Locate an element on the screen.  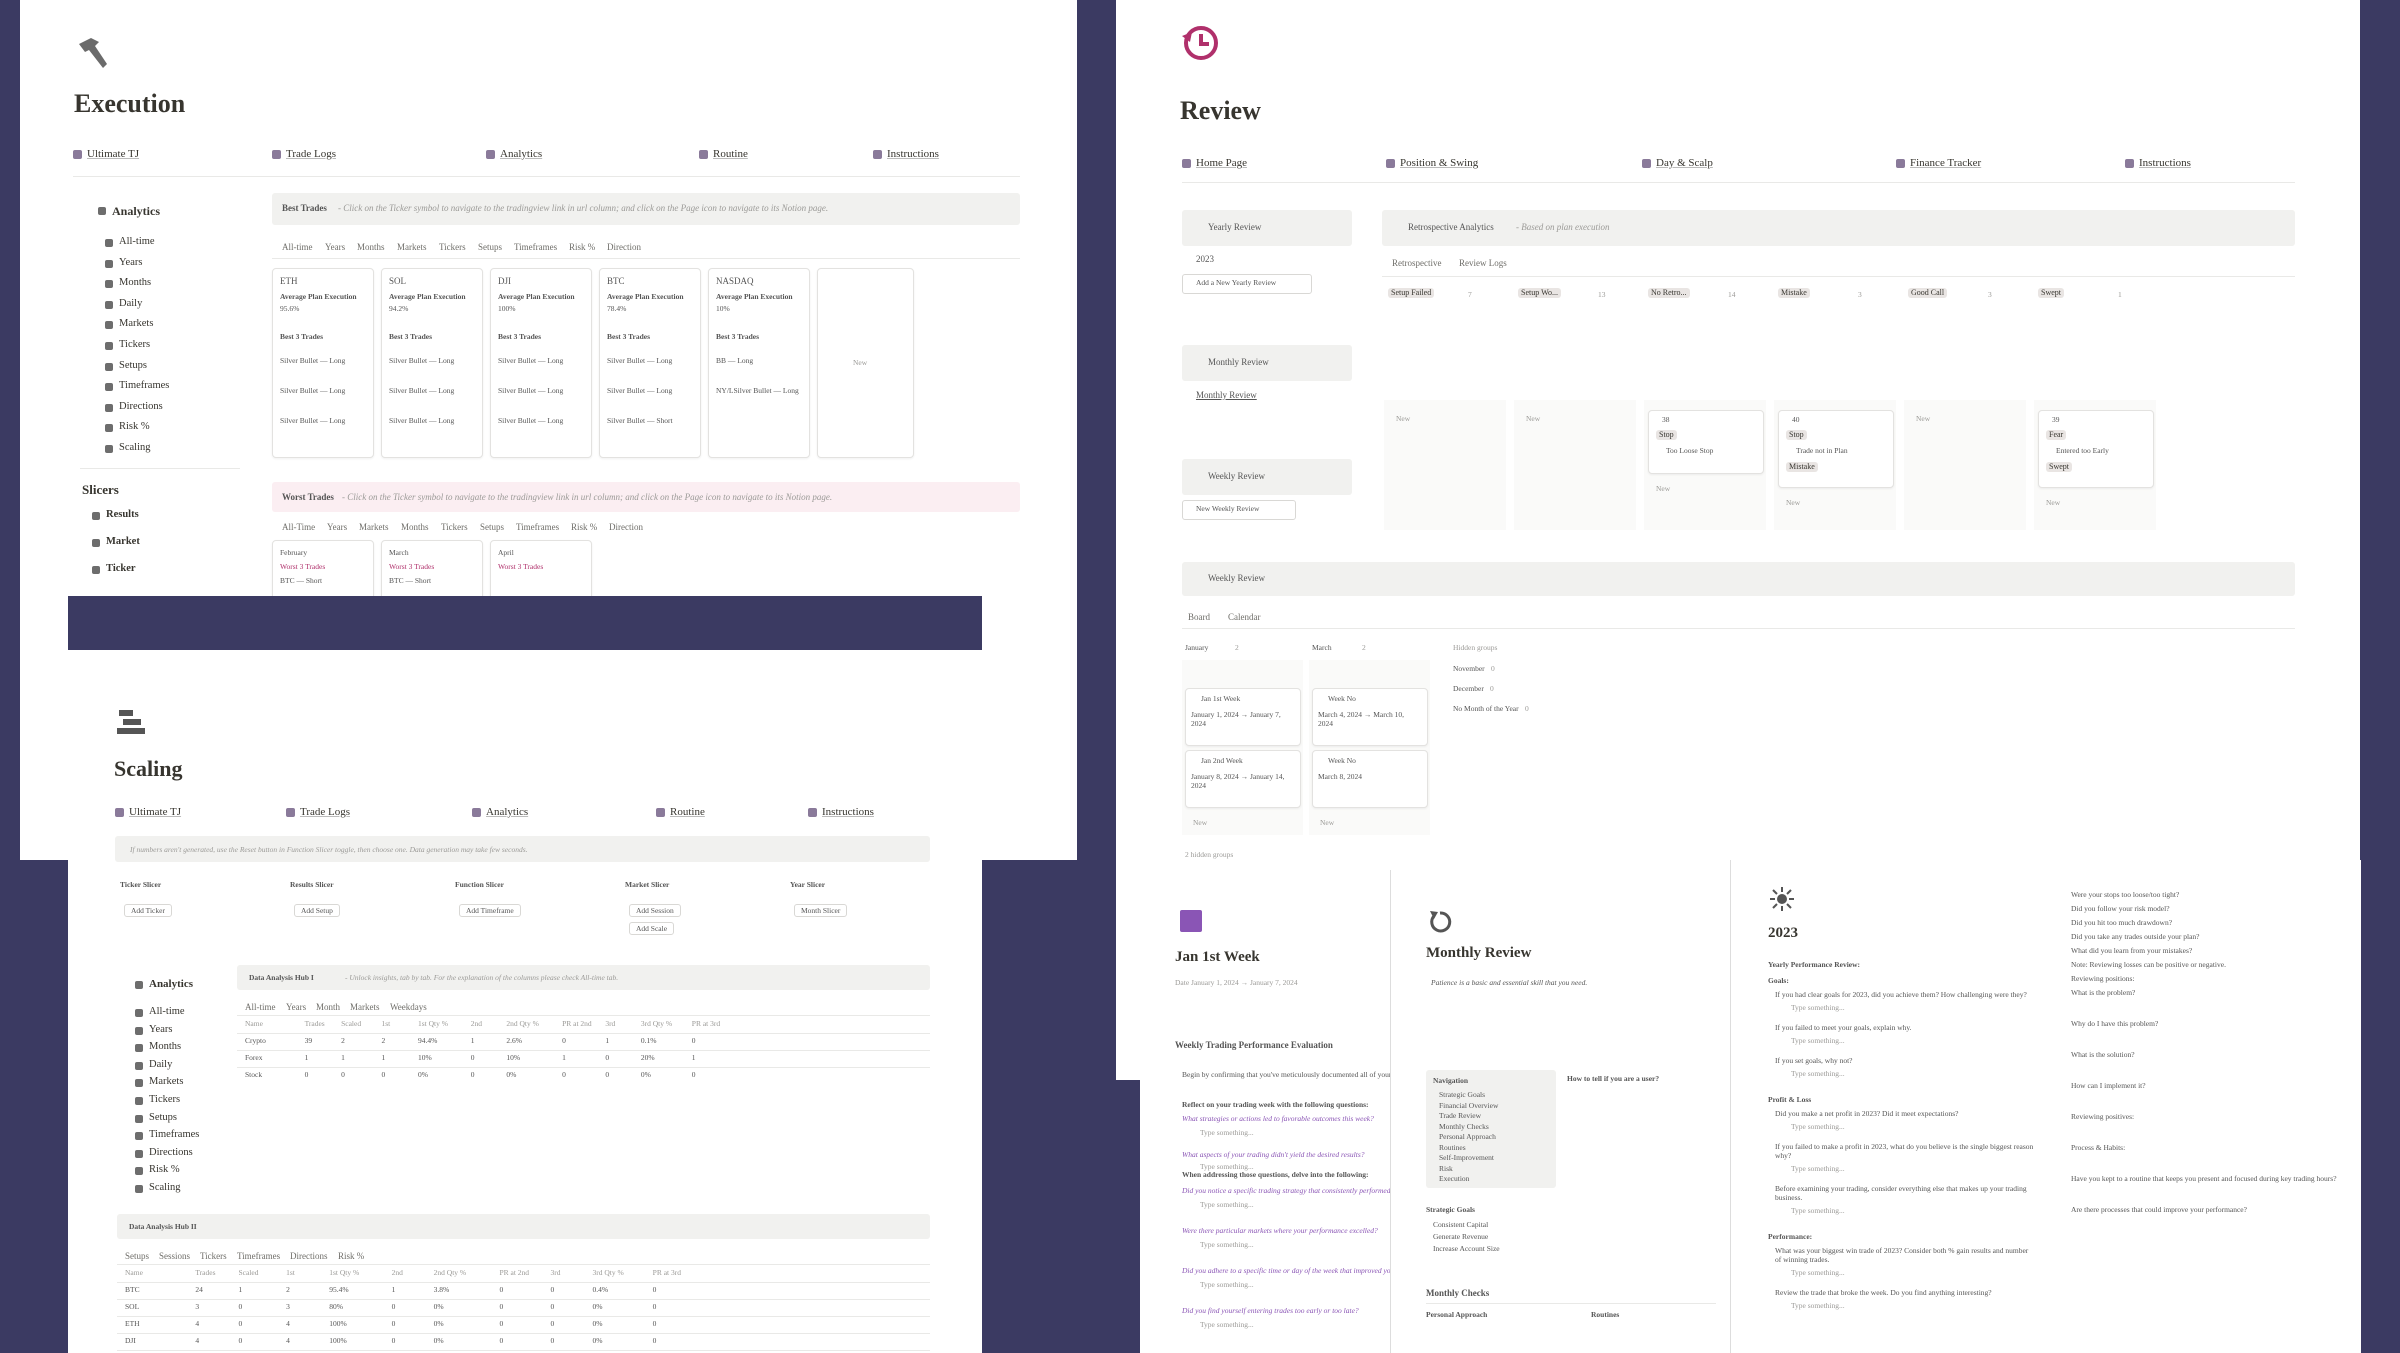
slicer-button: Add Scale is located at coordinates (652, 928).